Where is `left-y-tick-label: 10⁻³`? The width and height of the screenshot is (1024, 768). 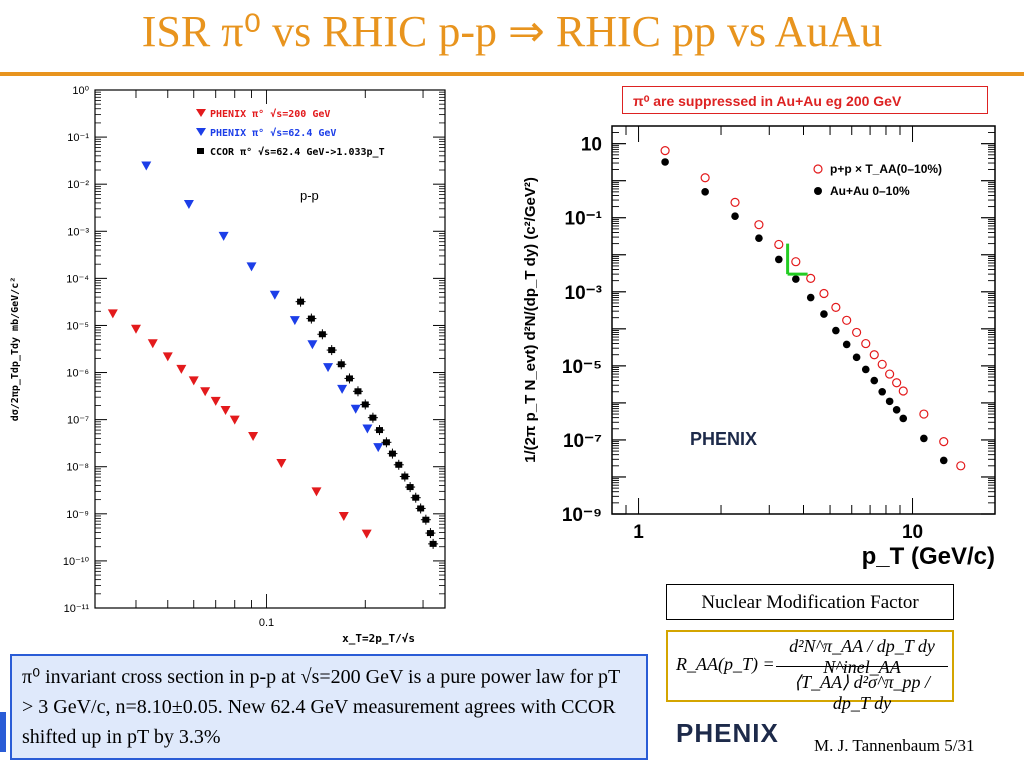
left-y-tick-label: 10⁻³ is located at coordinates (78, 232).